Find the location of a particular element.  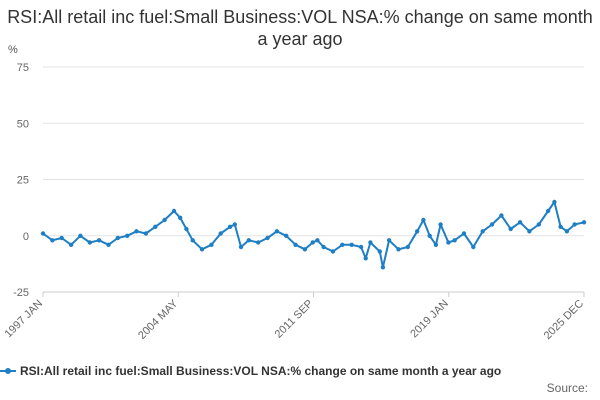

x-tick-label: 2025 DEC is located at coordinates (564, 320).